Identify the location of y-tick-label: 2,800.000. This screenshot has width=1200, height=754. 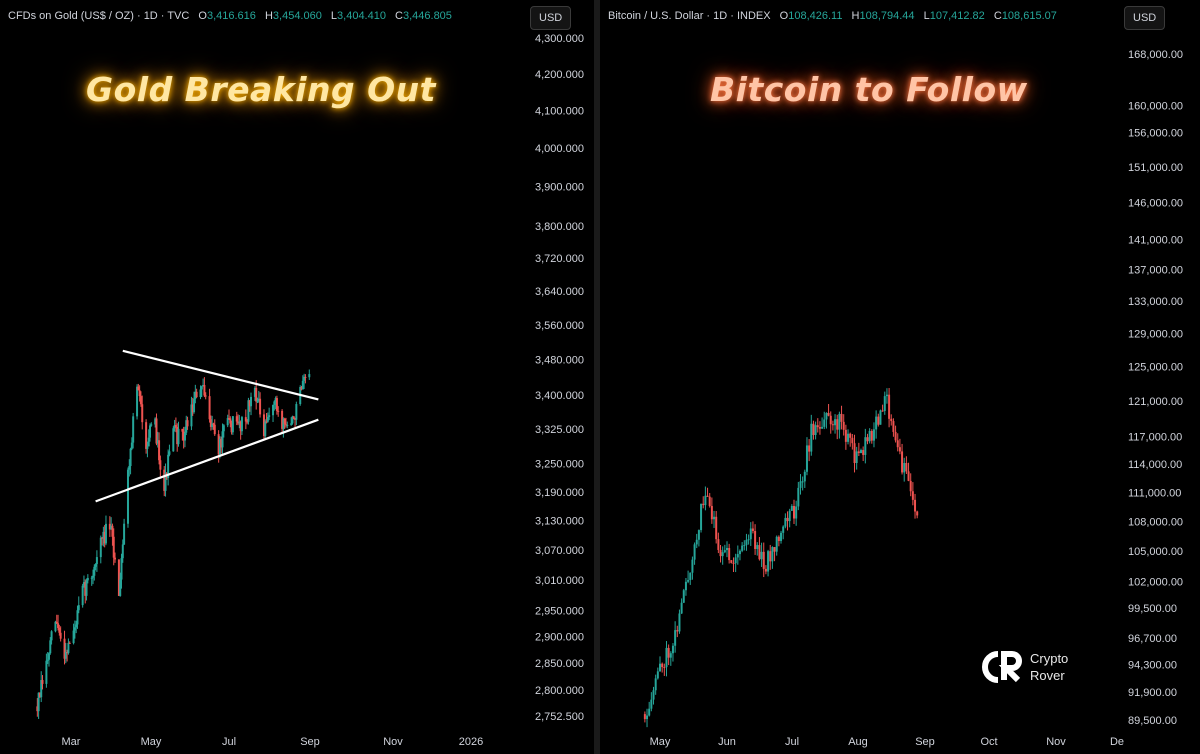
(559, 691).